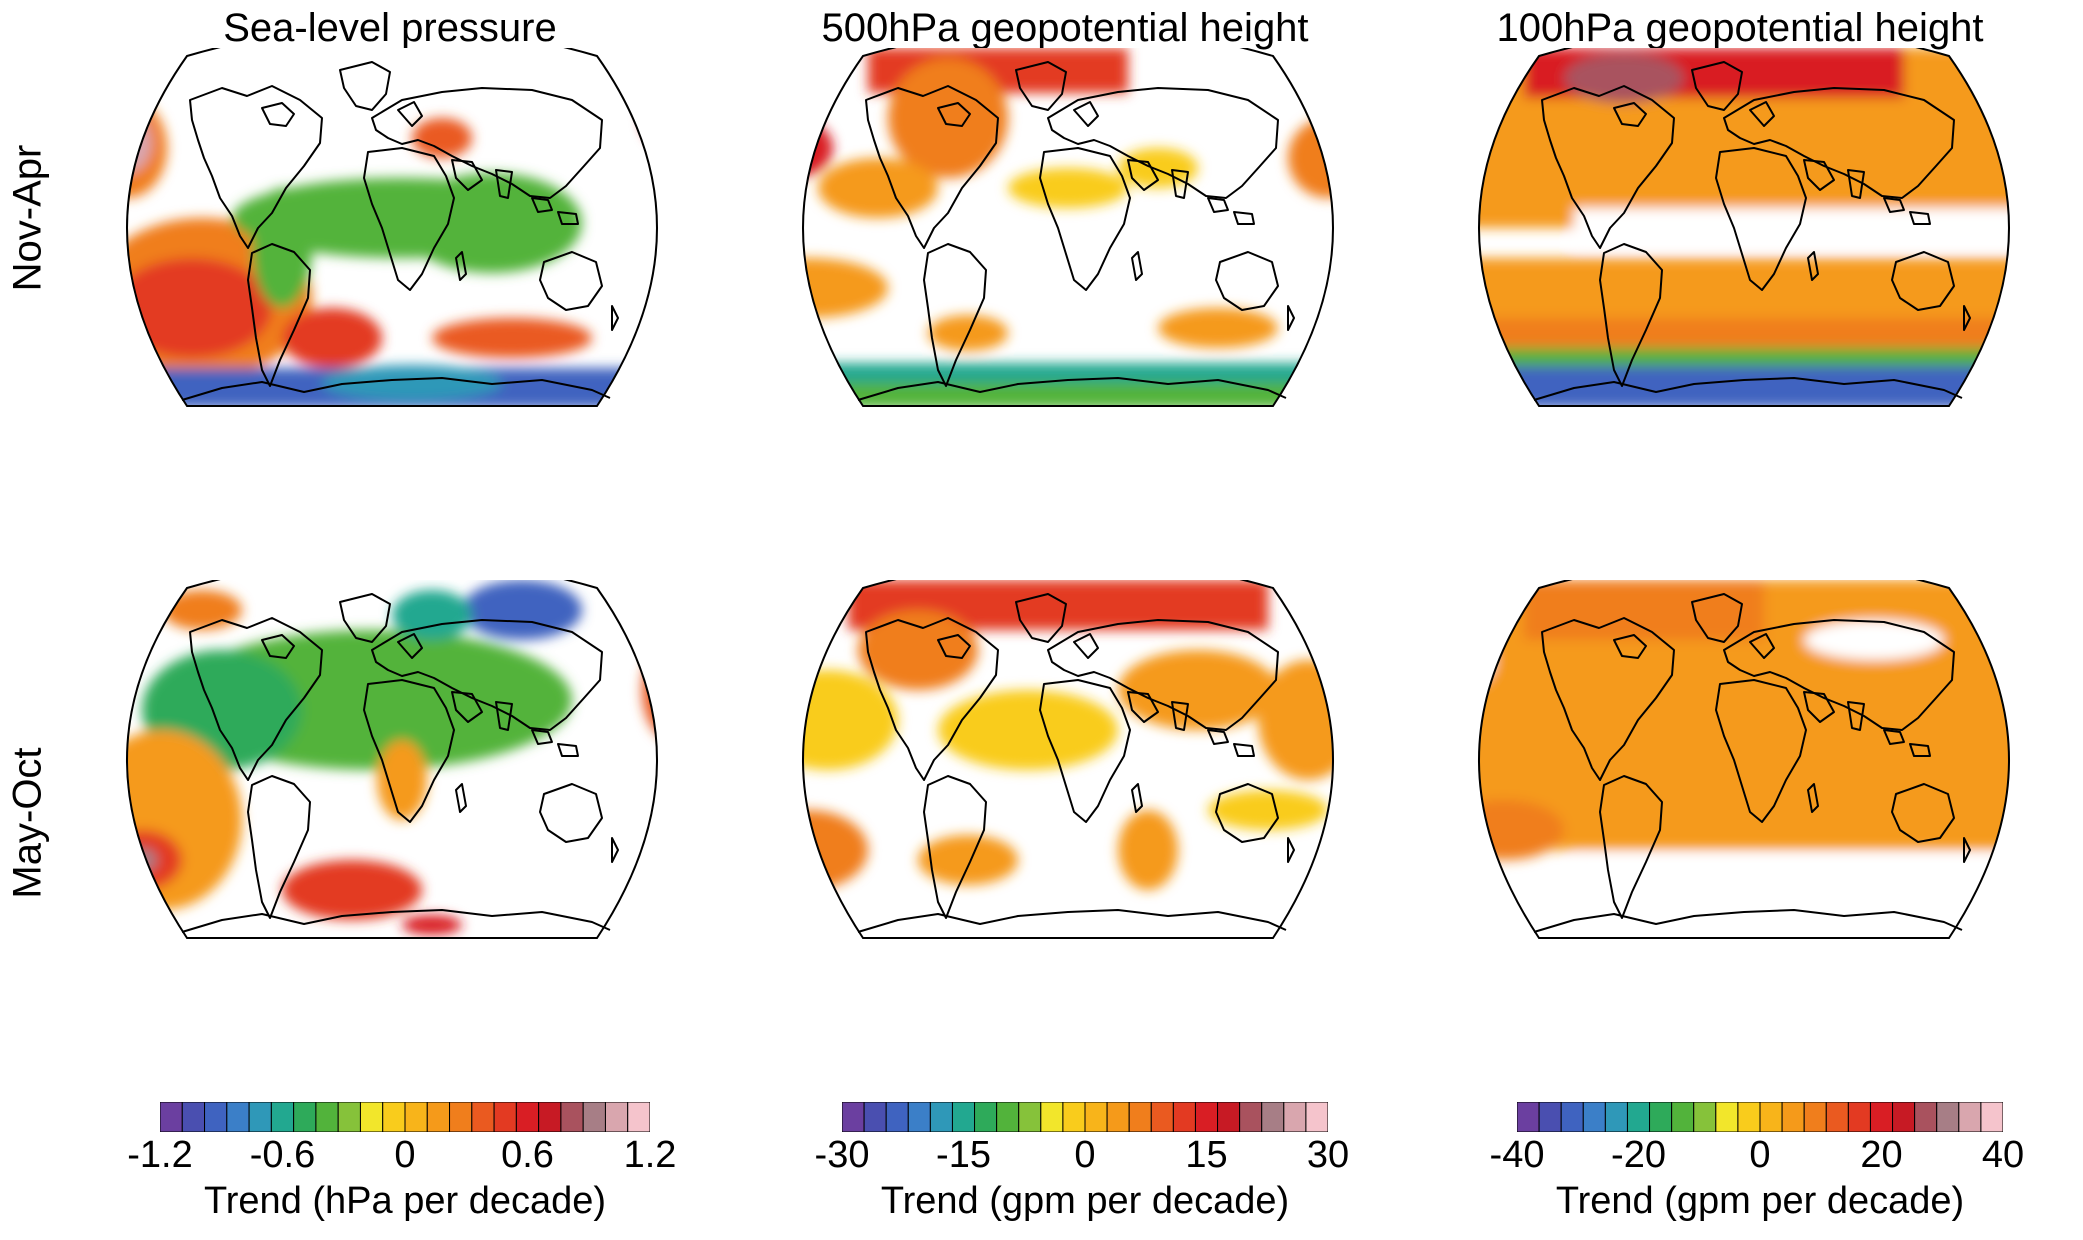 This screenshot has width=2083, height=1240. Describe the element at coordinates (1085, 1201) in the screenshot. I see `colorbar-label-z500: Trend (gpm per decade)` at that location.